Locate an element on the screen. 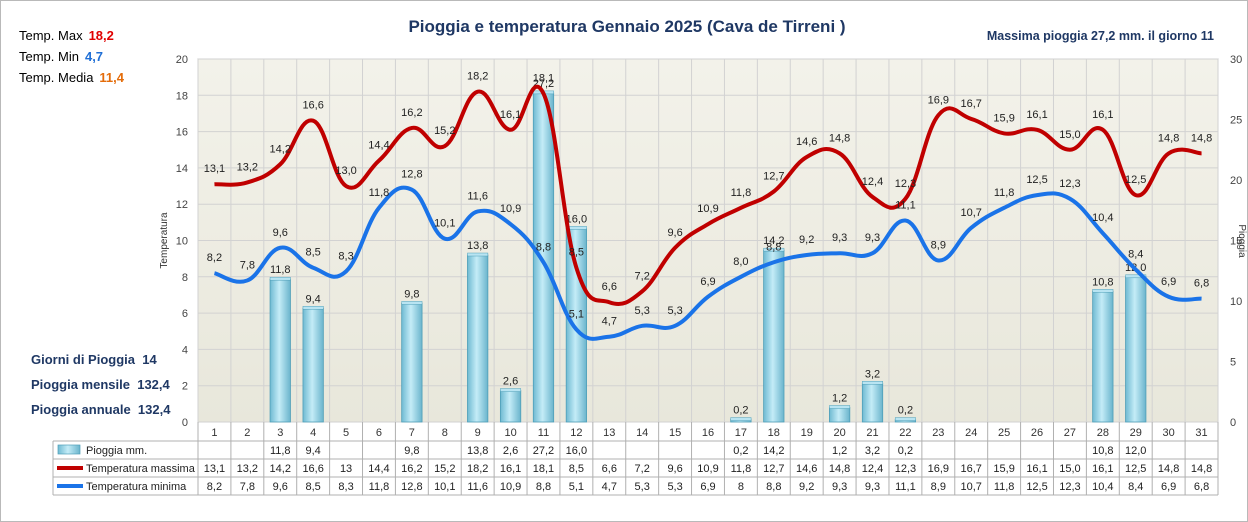 The height and width of the screenshot is (522, 1248). table-cell: 10,4 is located at coordinates (1102, 487).